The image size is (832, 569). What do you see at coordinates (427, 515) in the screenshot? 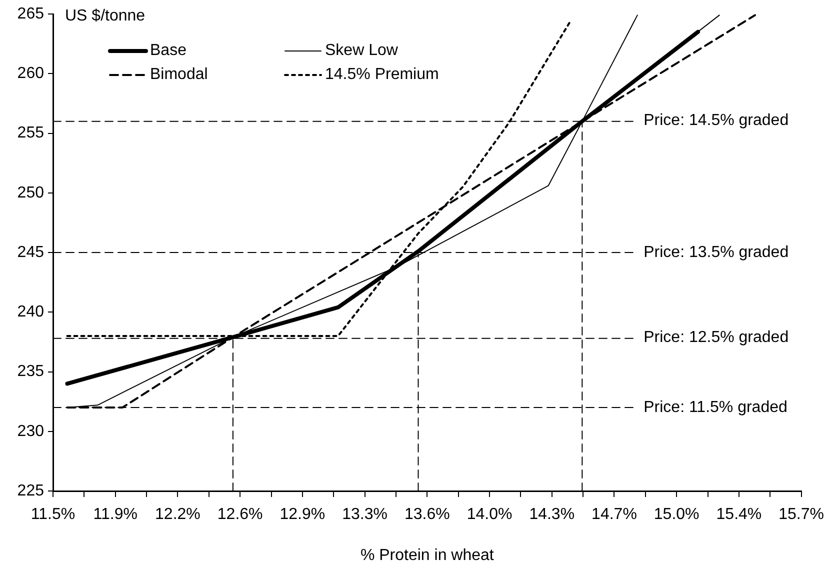
I see `x-tick-label: 13.6%` at bounding box center [427, 515].